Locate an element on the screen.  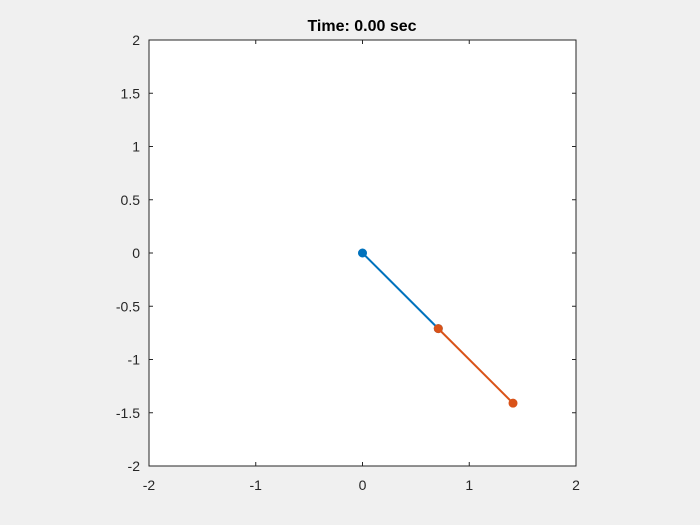
y-tick-labels: 2 1.5 1 0.5 0 -0.5 -1 -1.5 -2 is located at coordinates (128, 253).